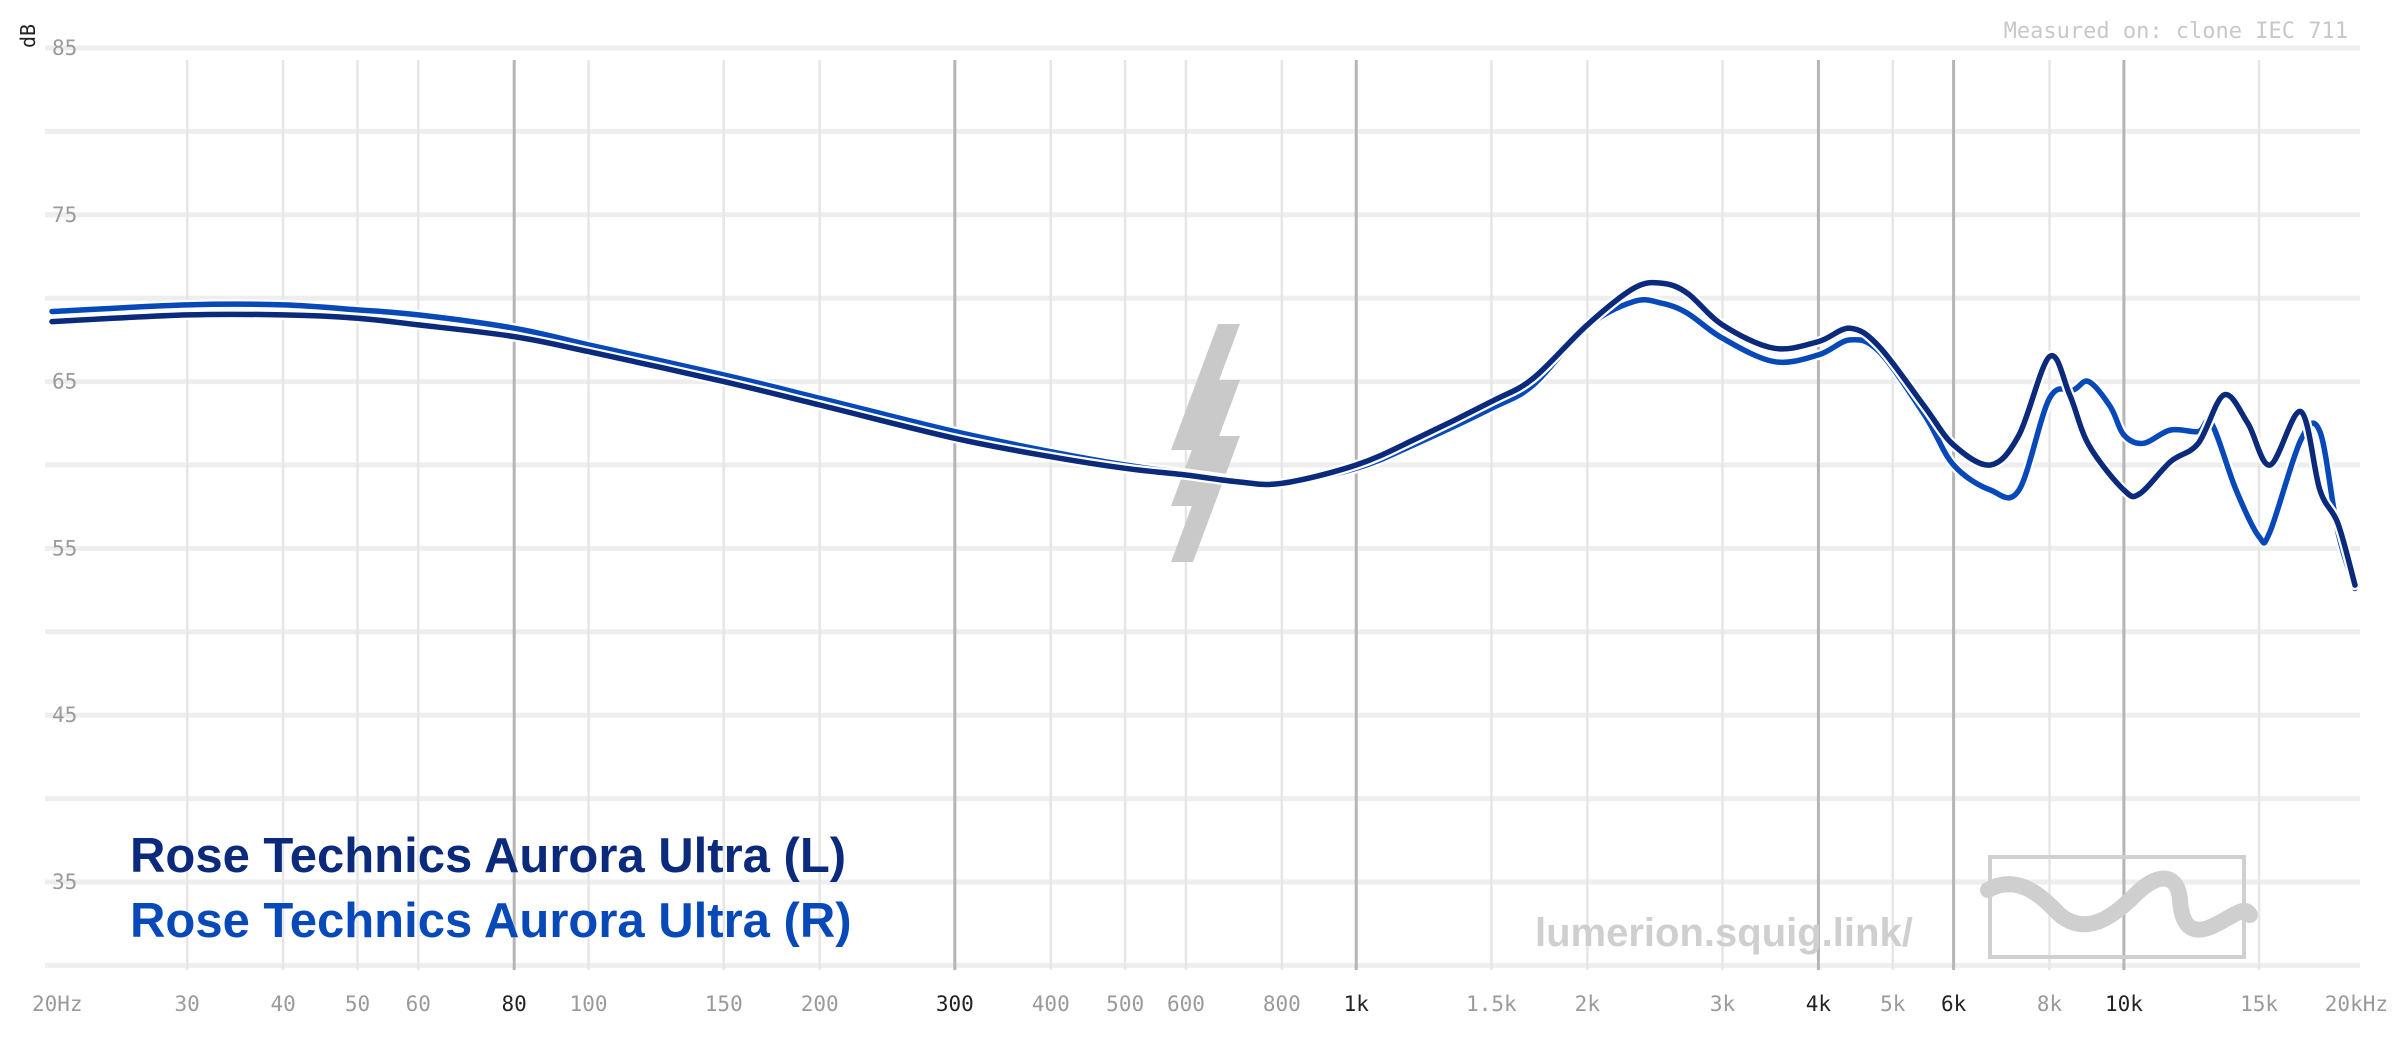  What do you see at coordinates (418, 1004) in the screenshot?
I see `x-tick-label: 60` at bounding box center [418, 1004].